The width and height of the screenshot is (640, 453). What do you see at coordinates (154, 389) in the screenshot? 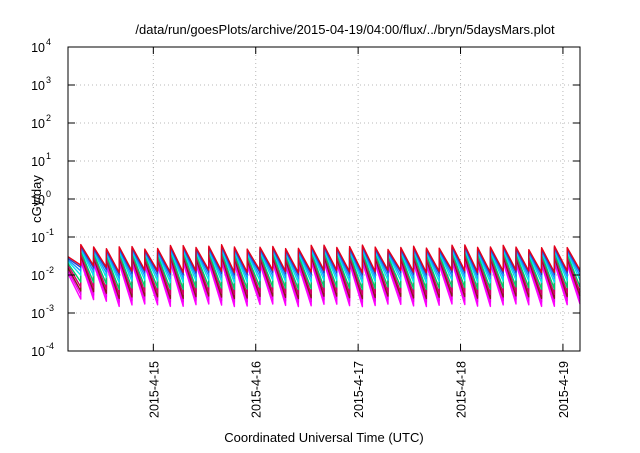
I see `x-tick-label: 2015-4-15` at bounding box center [154, 389].